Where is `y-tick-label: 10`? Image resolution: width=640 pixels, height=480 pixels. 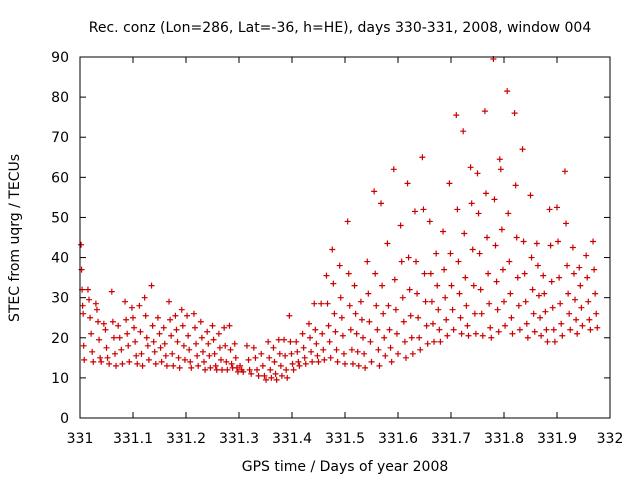 y-tick-label: 10 is located at coordinates (60, 379).